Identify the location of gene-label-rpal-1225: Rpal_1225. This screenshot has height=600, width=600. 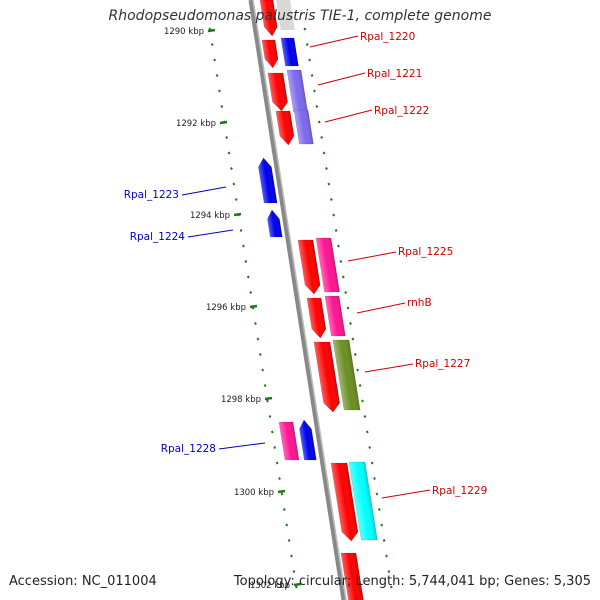
(425, 252).